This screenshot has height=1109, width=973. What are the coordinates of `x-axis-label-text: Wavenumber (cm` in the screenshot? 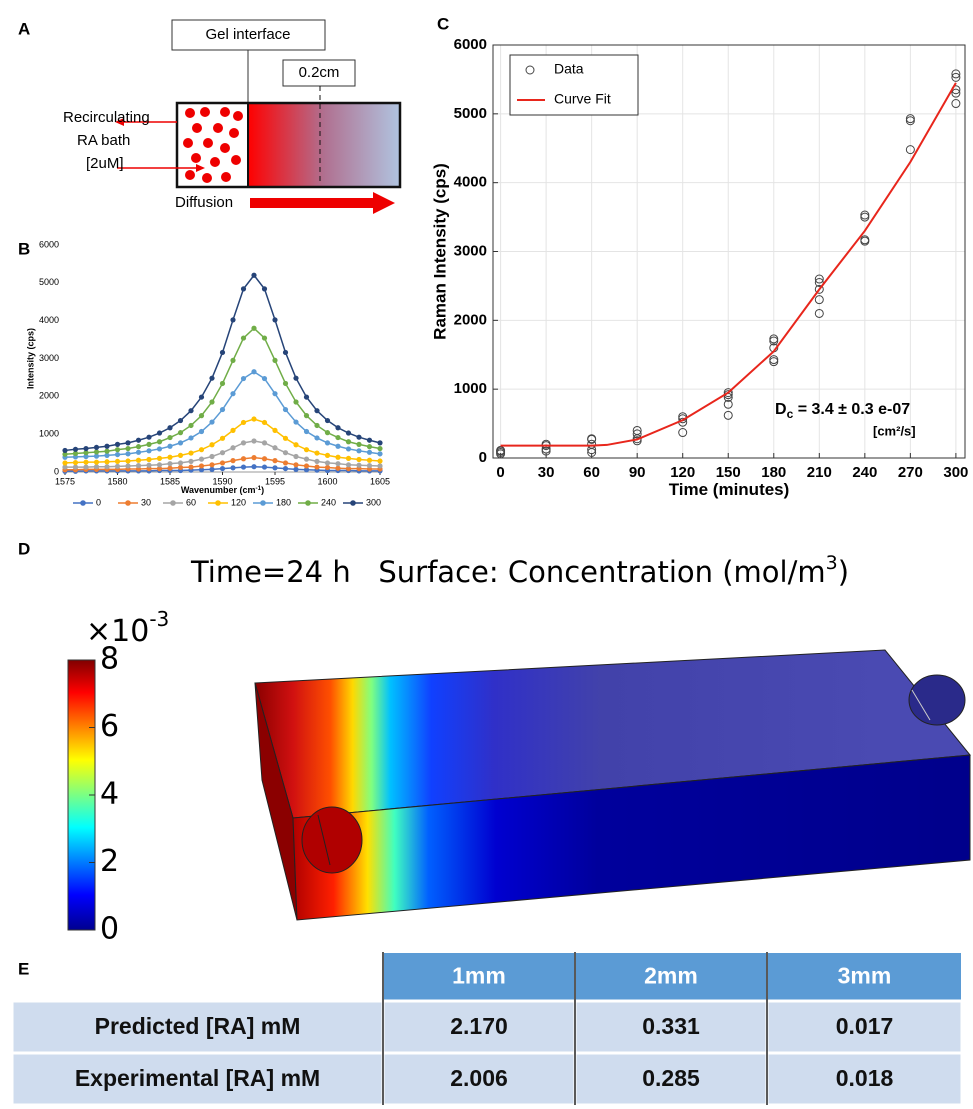 It's located at (218, 490).